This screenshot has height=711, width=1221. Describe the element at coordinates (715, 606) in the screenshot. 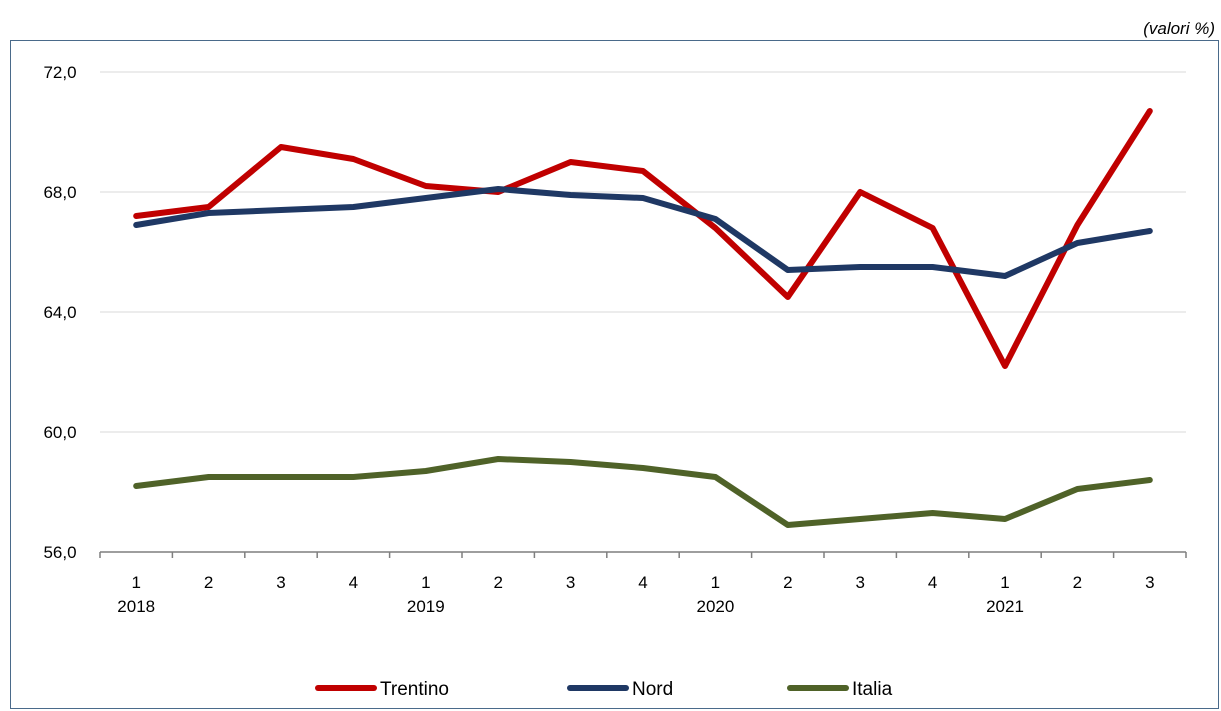

I see `year-label: 2020` at that location.